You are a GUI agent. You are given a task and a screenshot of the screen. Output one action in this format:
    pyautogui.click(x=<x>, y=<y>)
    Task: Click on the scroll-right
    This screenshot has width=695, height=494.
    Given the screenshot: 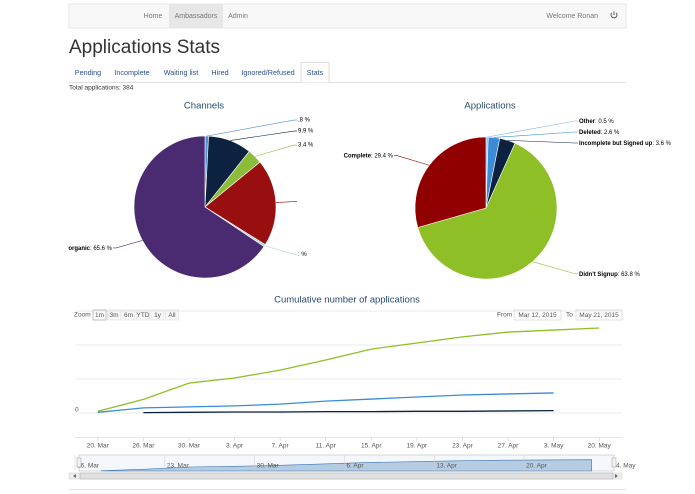 What is the action you would take?
    pyautogui.click(x=616, y=476)
    